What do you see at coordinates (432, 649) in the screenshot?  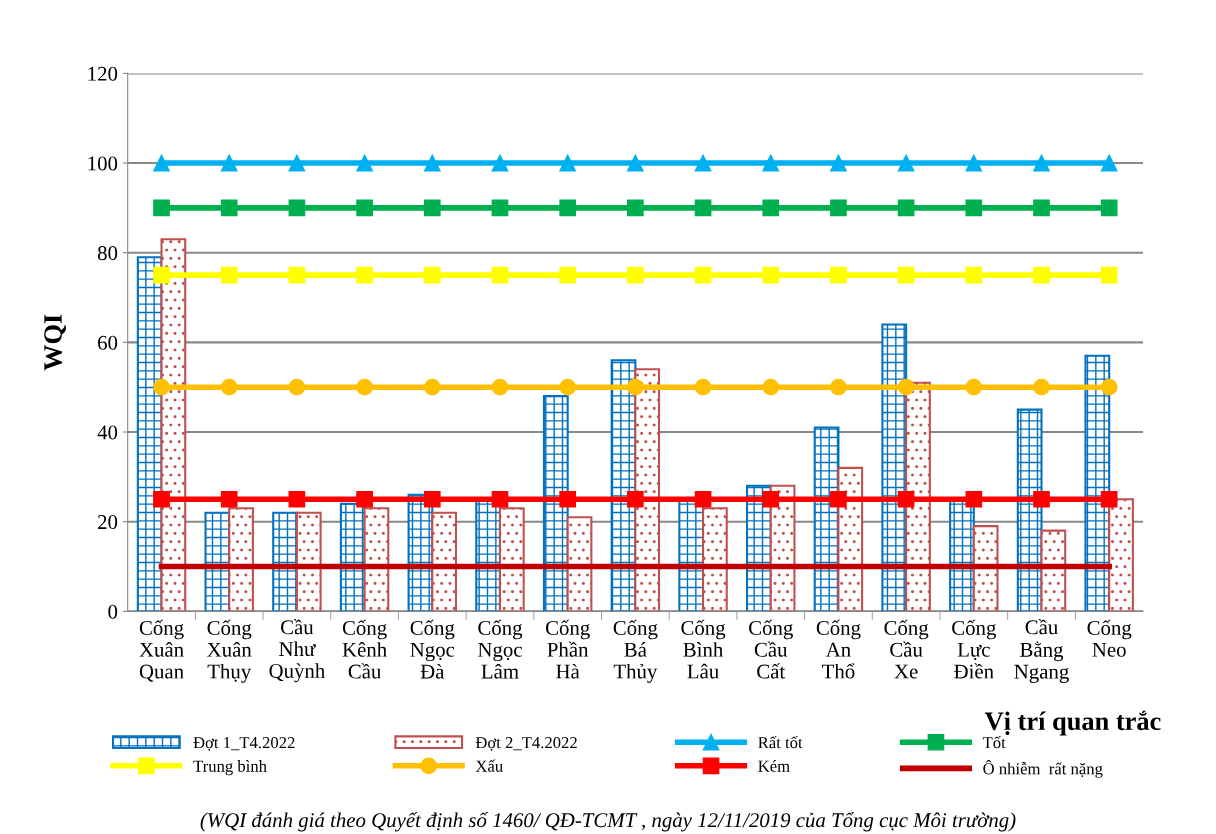 I see `x-tick-label: Cống Ngọc Đà` at bounding box center [432, 649].